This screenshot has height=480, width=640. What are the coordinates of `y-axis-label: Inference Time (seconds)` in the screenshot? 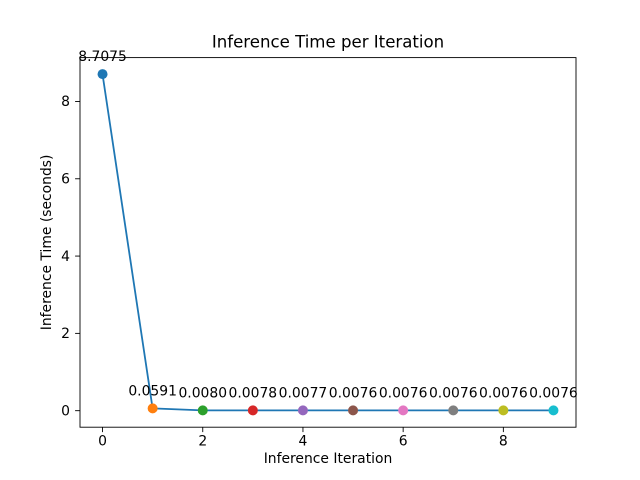 It's located at (47, 243).